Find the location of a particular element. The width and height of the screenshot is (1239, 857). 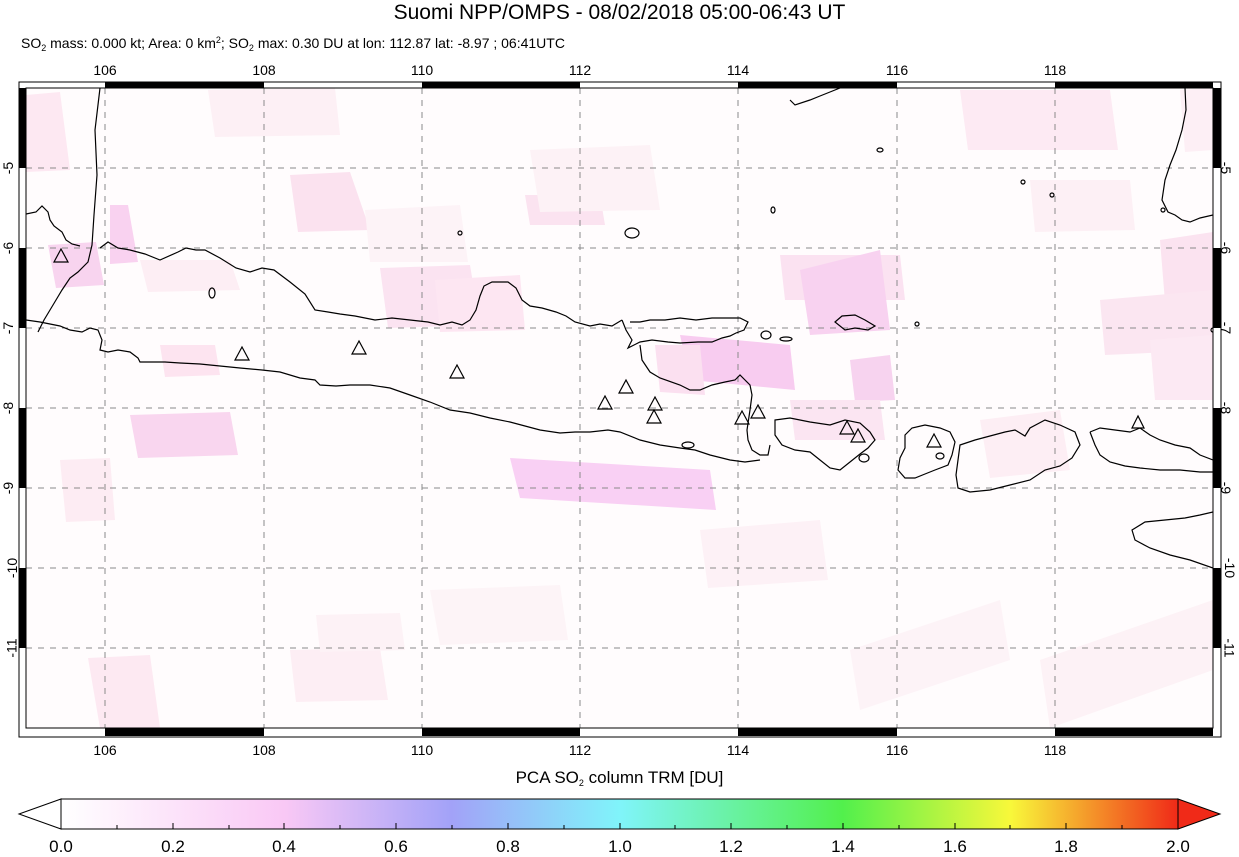

colorbar-label: 0.8 is located at coordinates (508, 846).